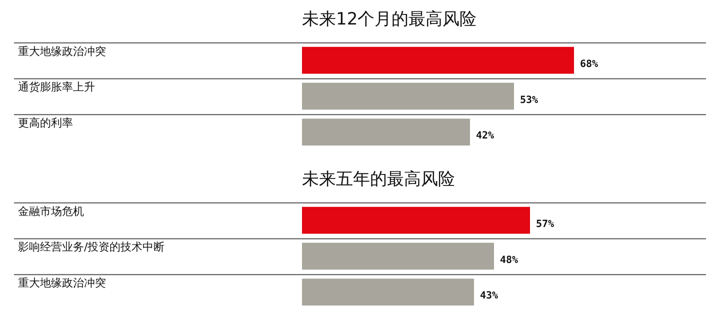  I want to click on data-label: 43%, so click(489, 296).